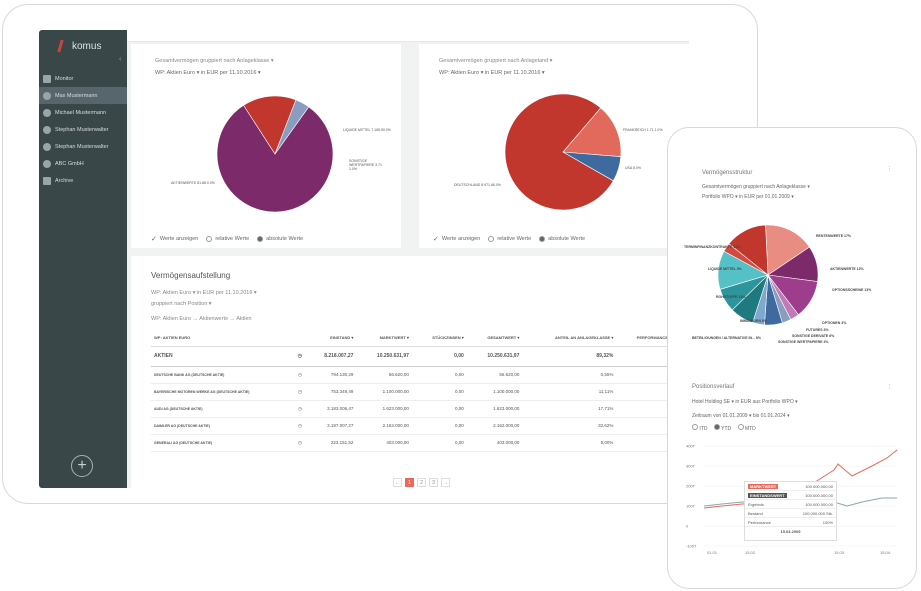 The width and height of the screenshot is (921, 591). Describe the element at coordinates (396, 391) in the screenshot. I see `cell-text: 1.100.000,00` at that location.